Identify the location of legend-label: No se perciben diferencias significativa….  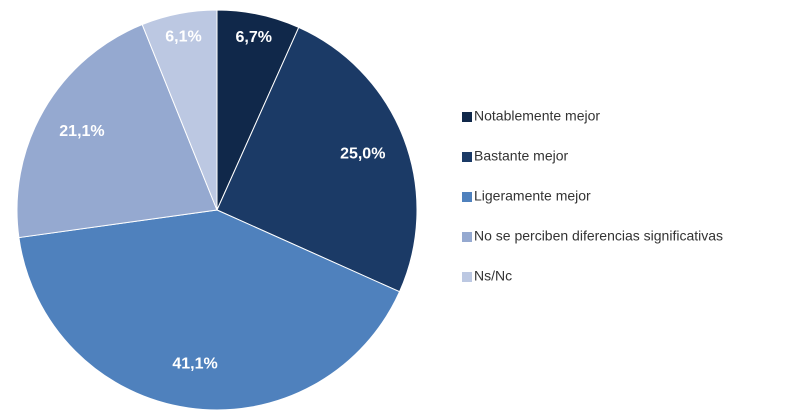
(598, 236).